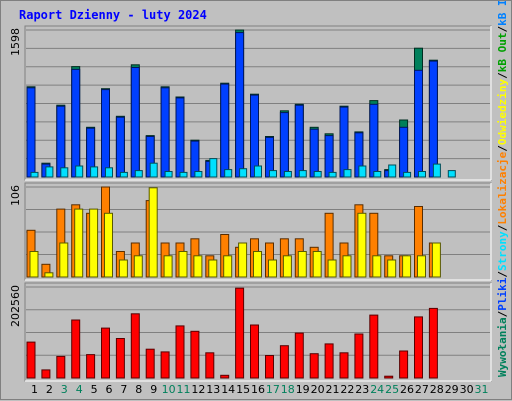 The image size is (512, 401). What do you see at coordinates (49, 389) in the screenshot?
I see `x-tick-label: 2` at bounding box center [49, 389].